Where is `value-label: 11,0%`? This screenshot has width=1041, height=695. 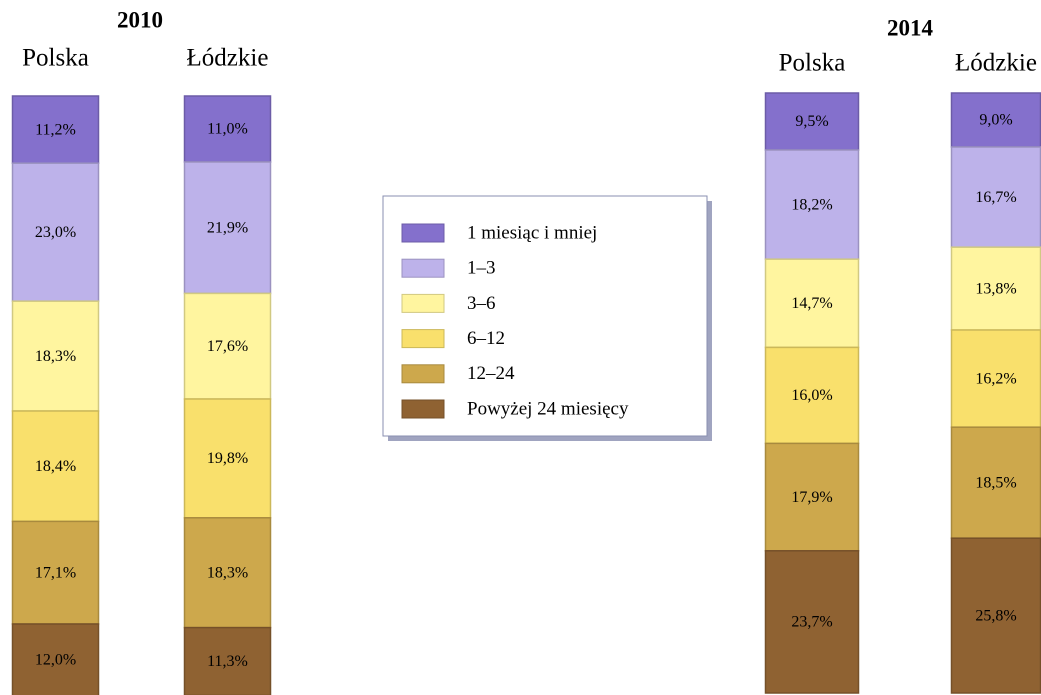 value-label: 11,0% is located at coordinates (227, 129).